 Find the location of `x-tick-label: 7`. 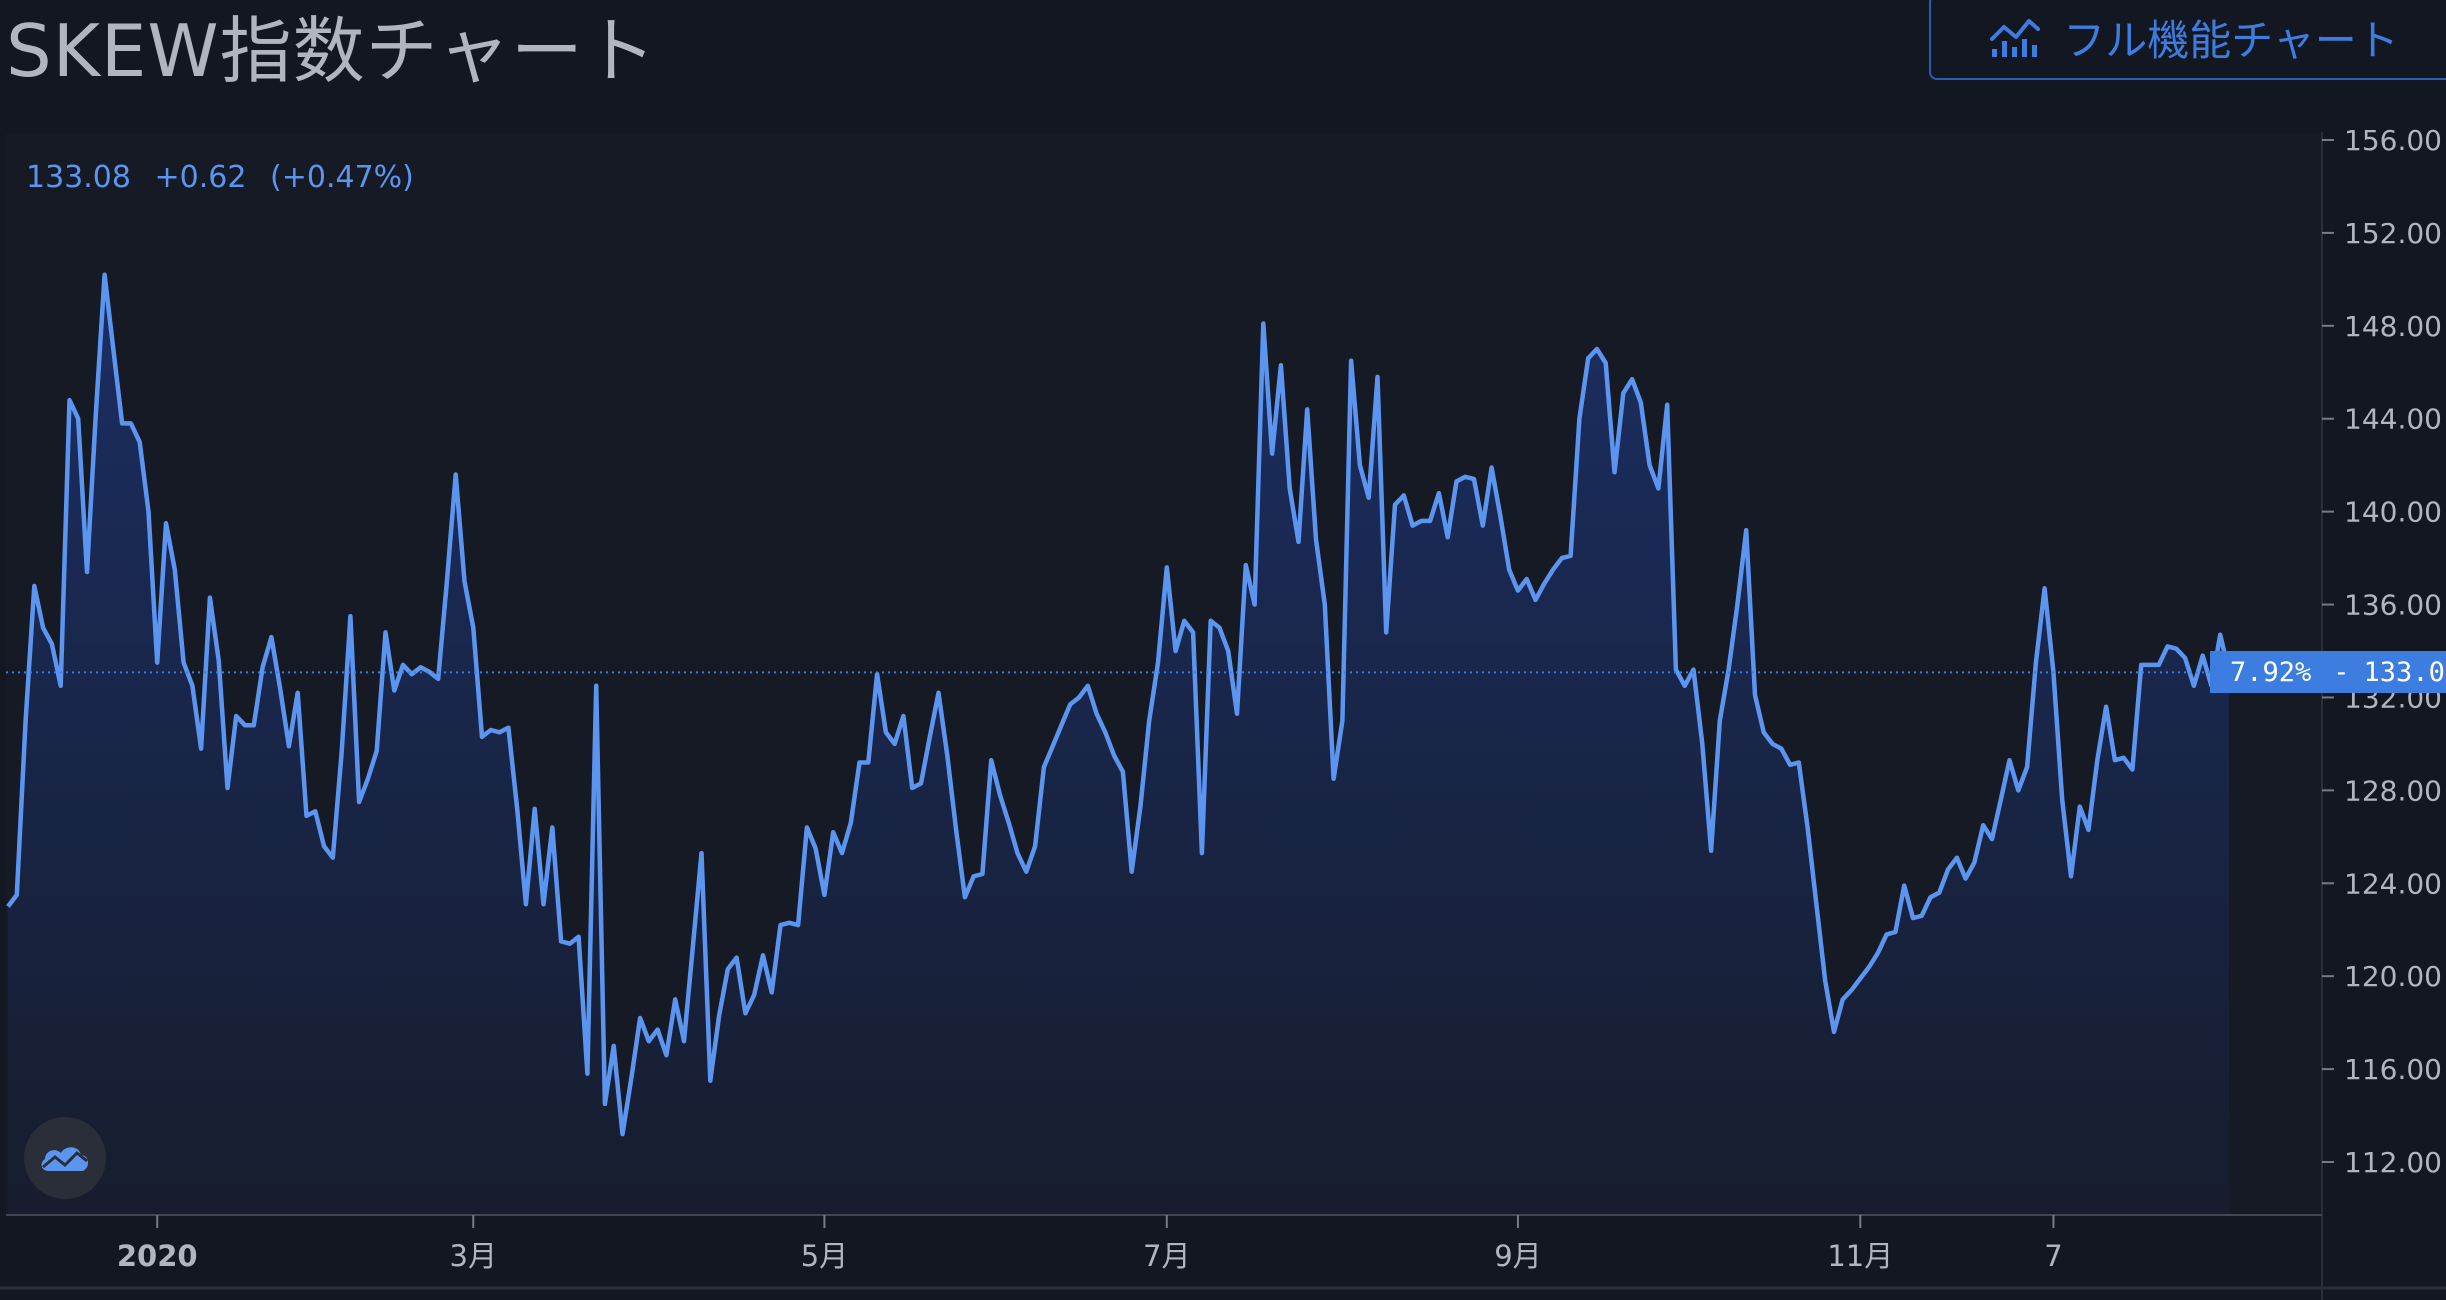

x-tick-label: 7 is located at coordinates (2053, 1256).